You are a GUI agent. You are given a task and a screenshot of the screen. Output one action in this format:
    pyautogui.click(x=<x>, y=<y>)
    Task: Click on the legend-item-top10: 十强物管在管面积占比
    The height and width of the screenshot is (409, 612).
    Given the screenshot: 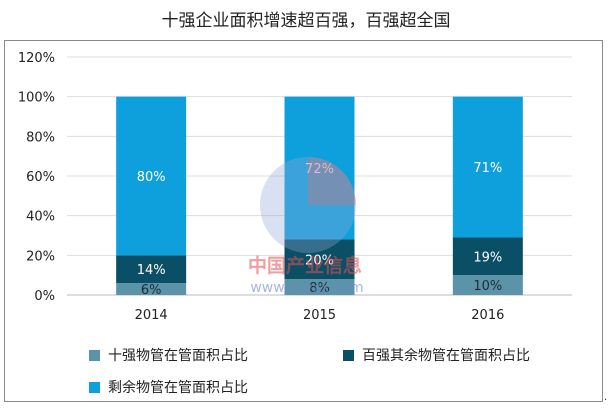 What is the action you would take?
    pyautogui.click(x=168, y=355)
    